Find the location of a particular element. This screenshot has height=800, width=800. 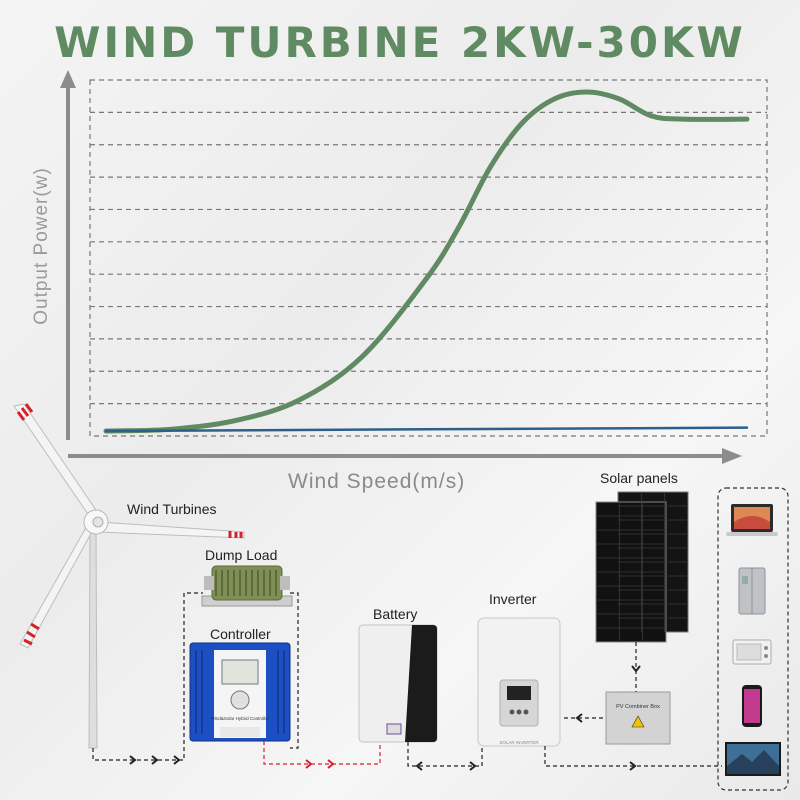

refrigerator-icon is located at coordinates (752, 591).